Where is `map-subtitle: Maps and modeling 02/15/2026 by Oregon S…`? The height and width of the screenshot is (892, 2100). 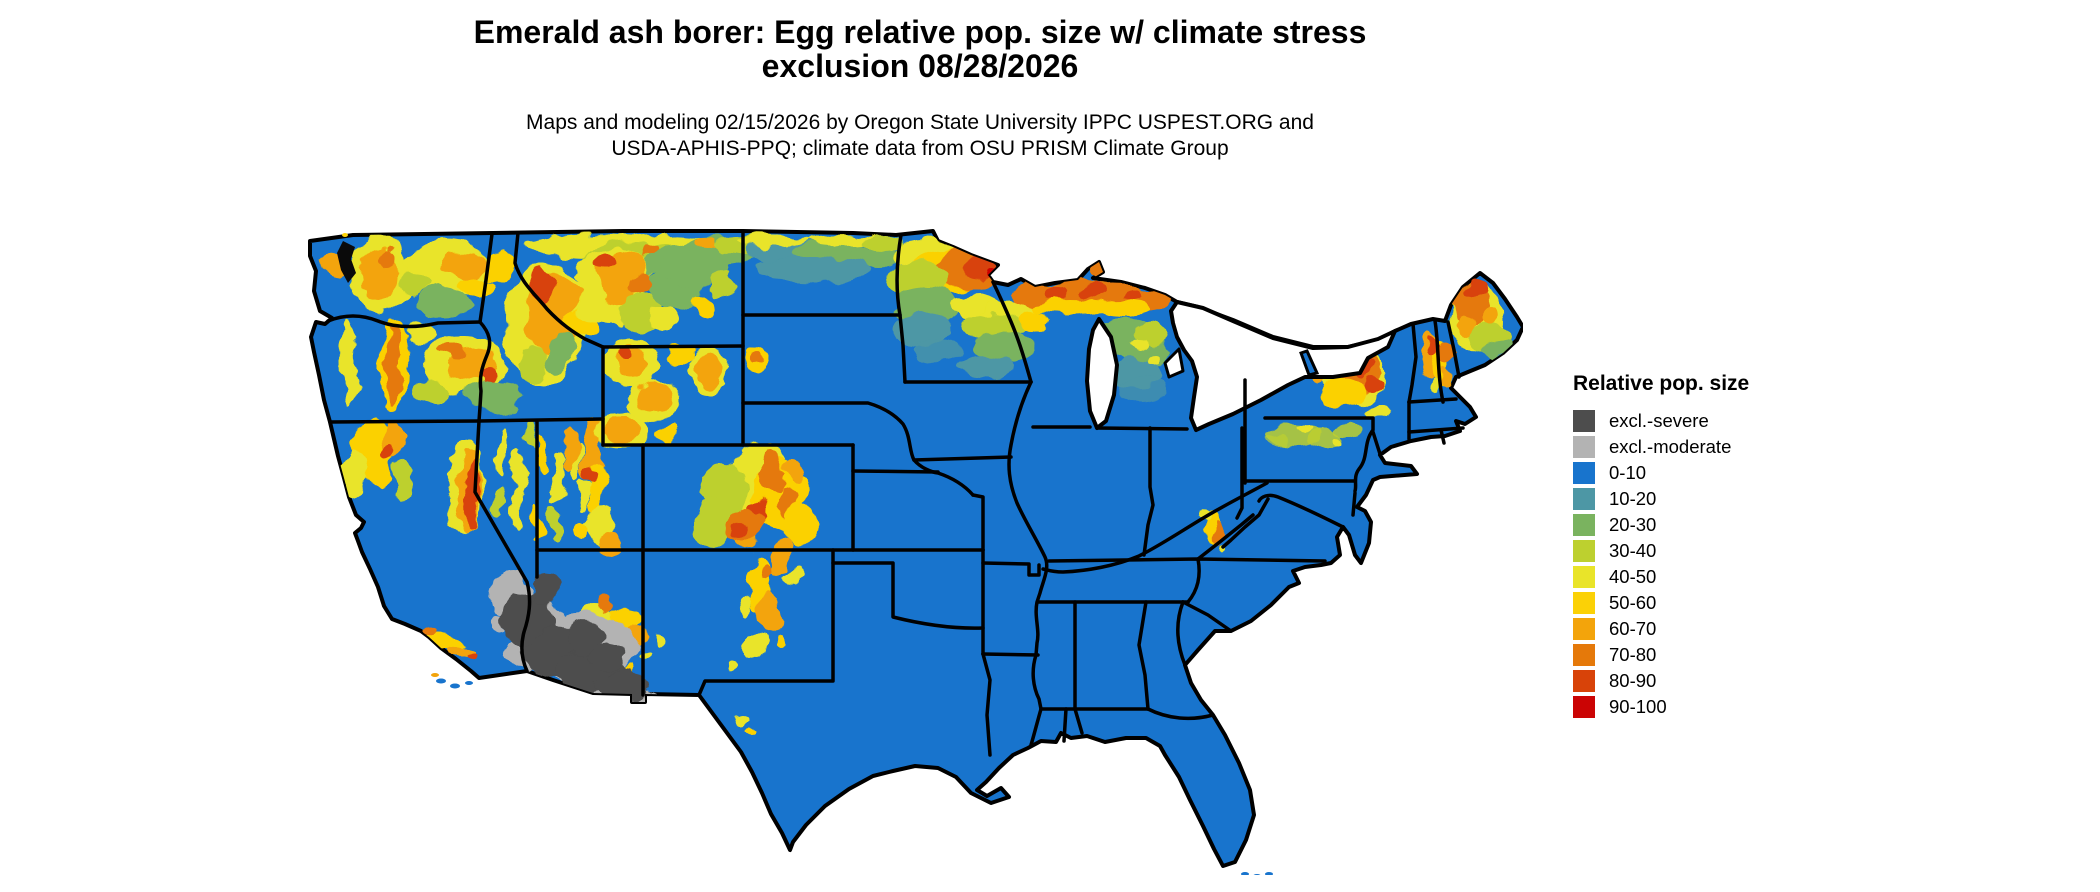 map-subtitle: Maps and modeling 02/15/2026 by Oregon S… is located at coordinates (920, 135).